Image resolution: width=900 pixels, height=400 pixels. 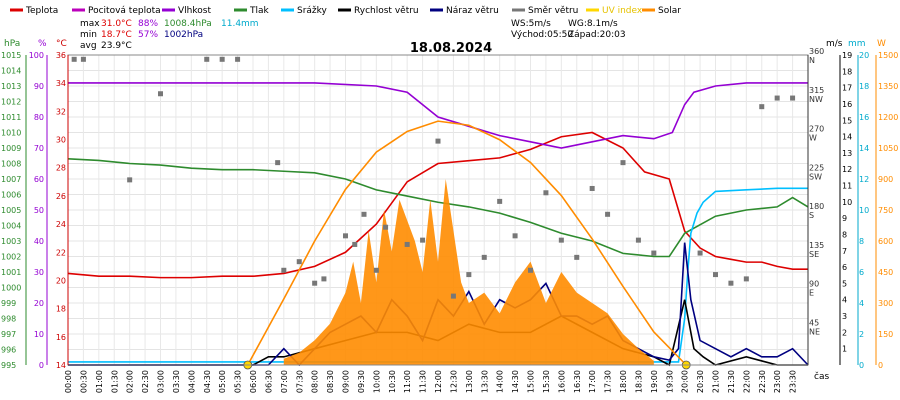 I want to click on tick-label-x: 07:30, so click(x=299, y=381).